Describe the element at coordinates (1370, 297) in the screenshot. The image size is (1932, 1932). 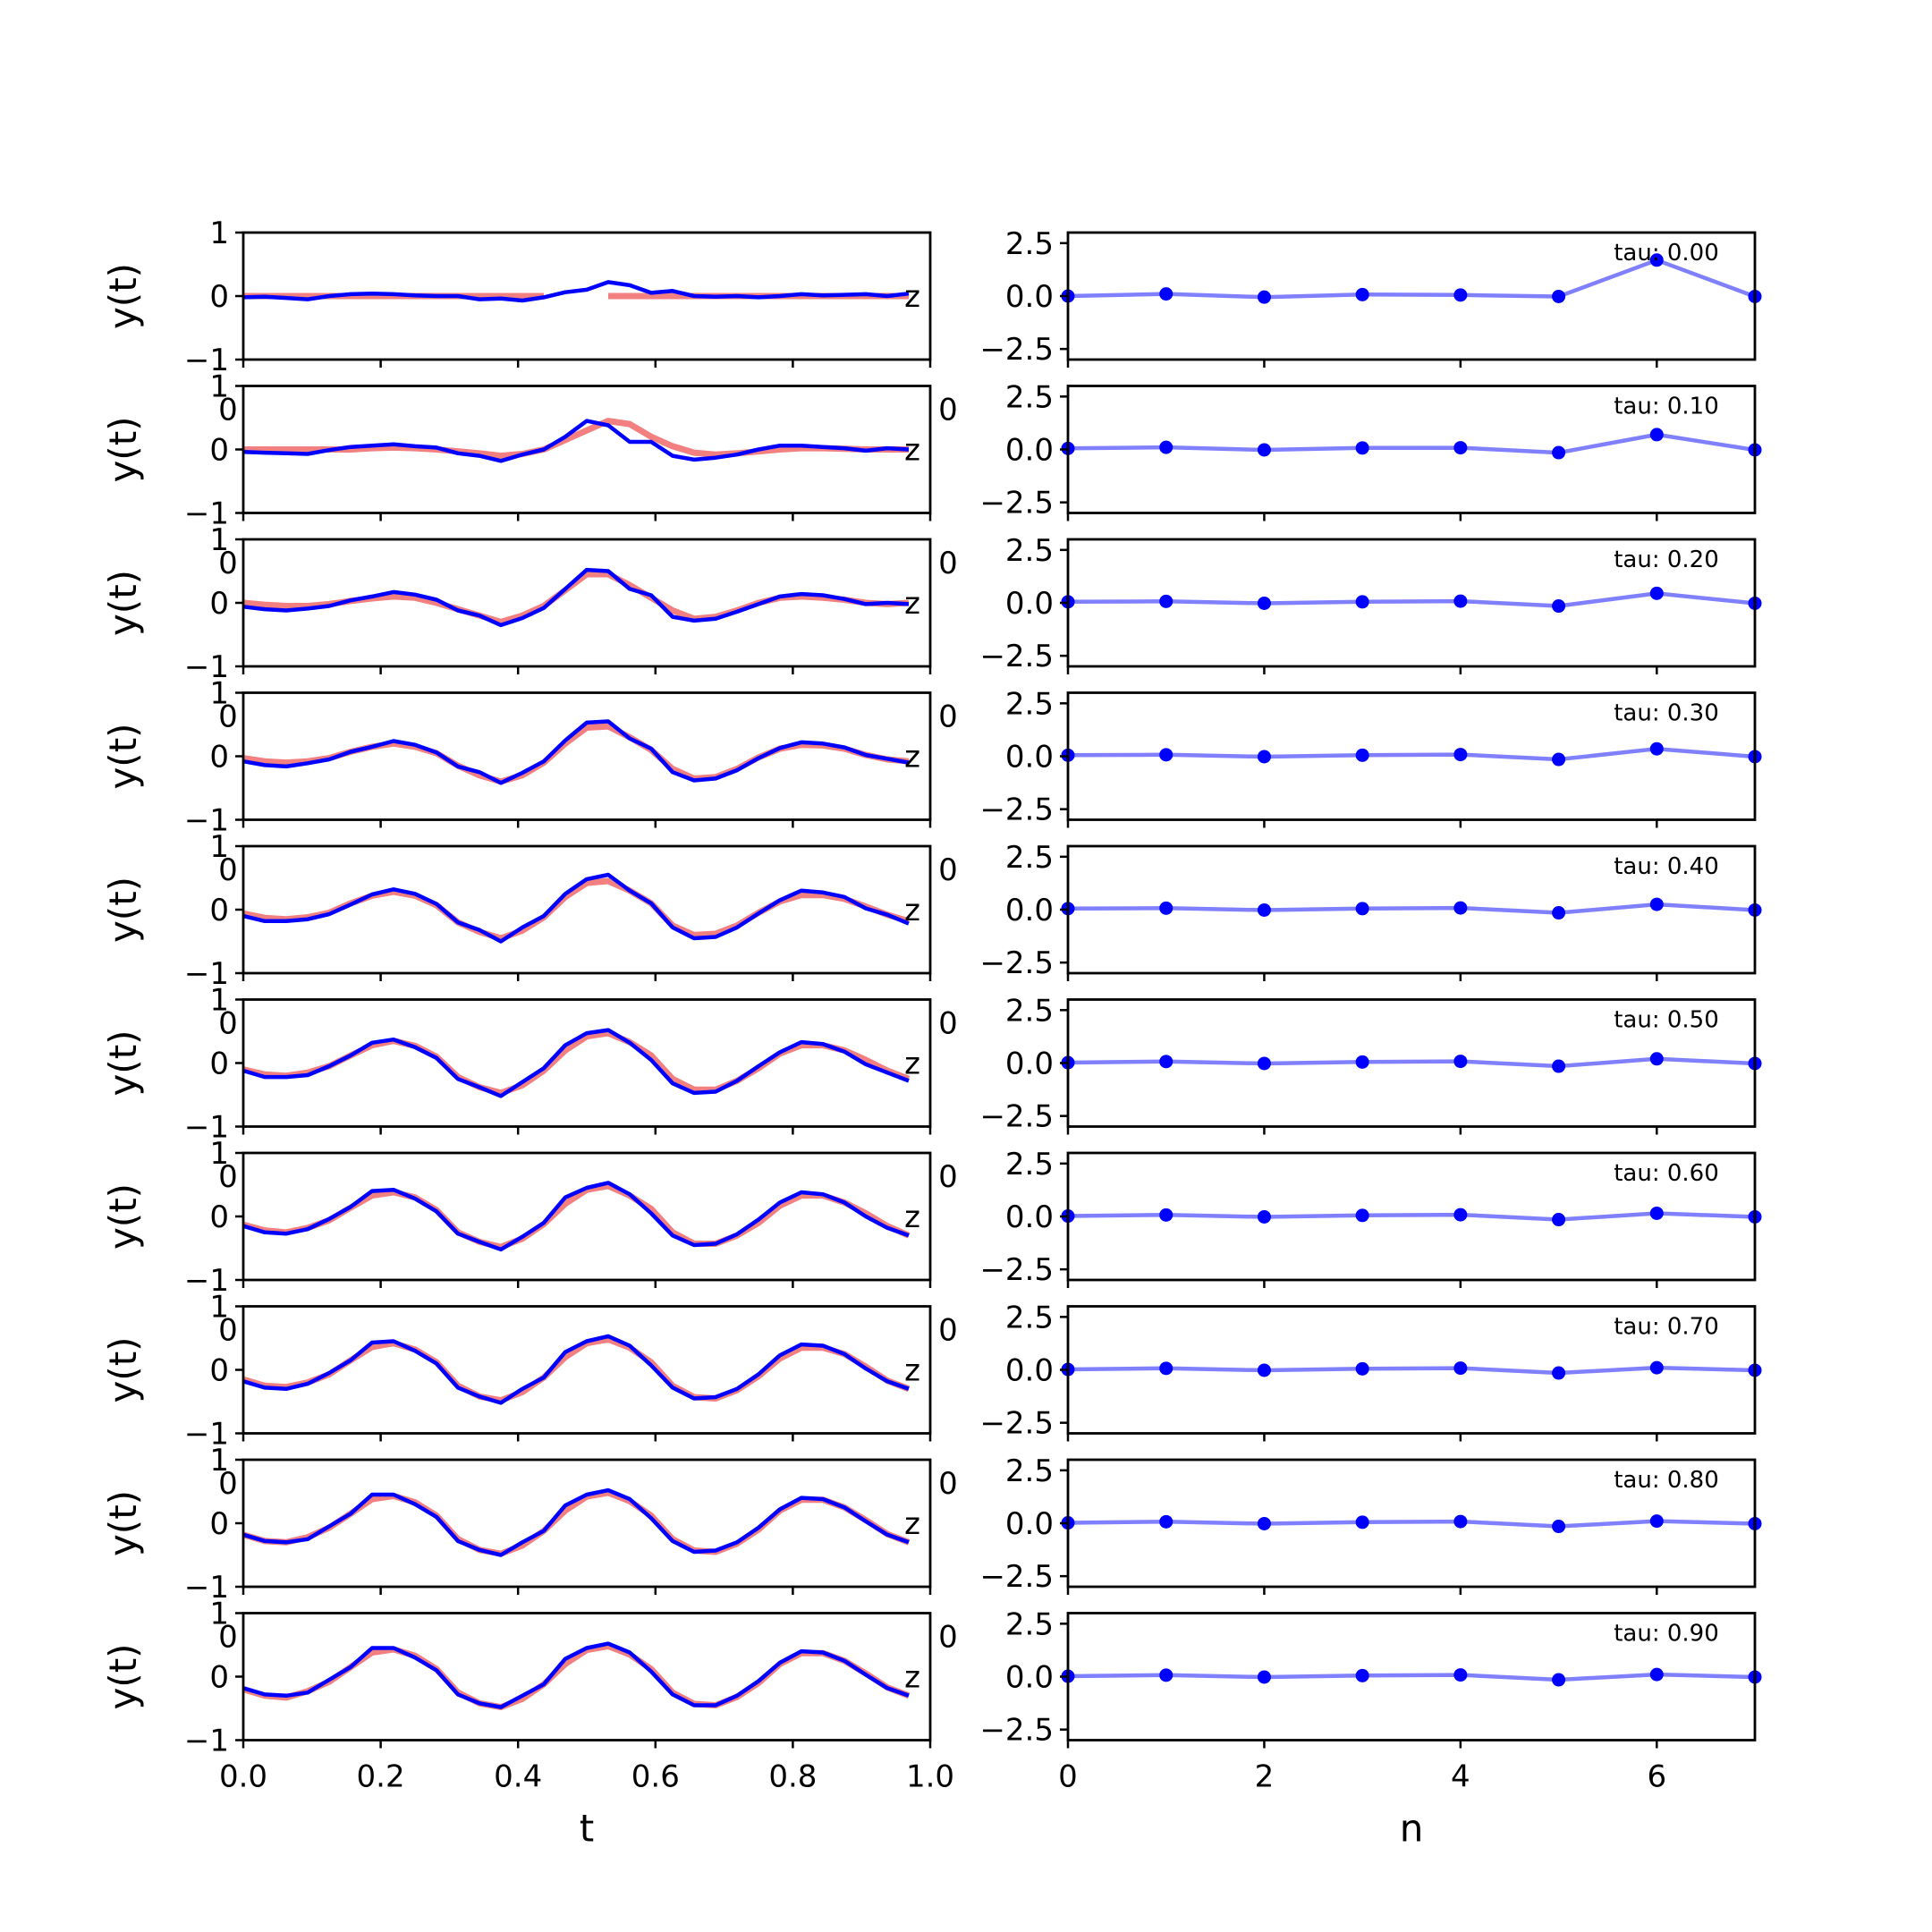
I see `right-panel: tau: 0.00 −2.5 0.0 2.5` at that location.